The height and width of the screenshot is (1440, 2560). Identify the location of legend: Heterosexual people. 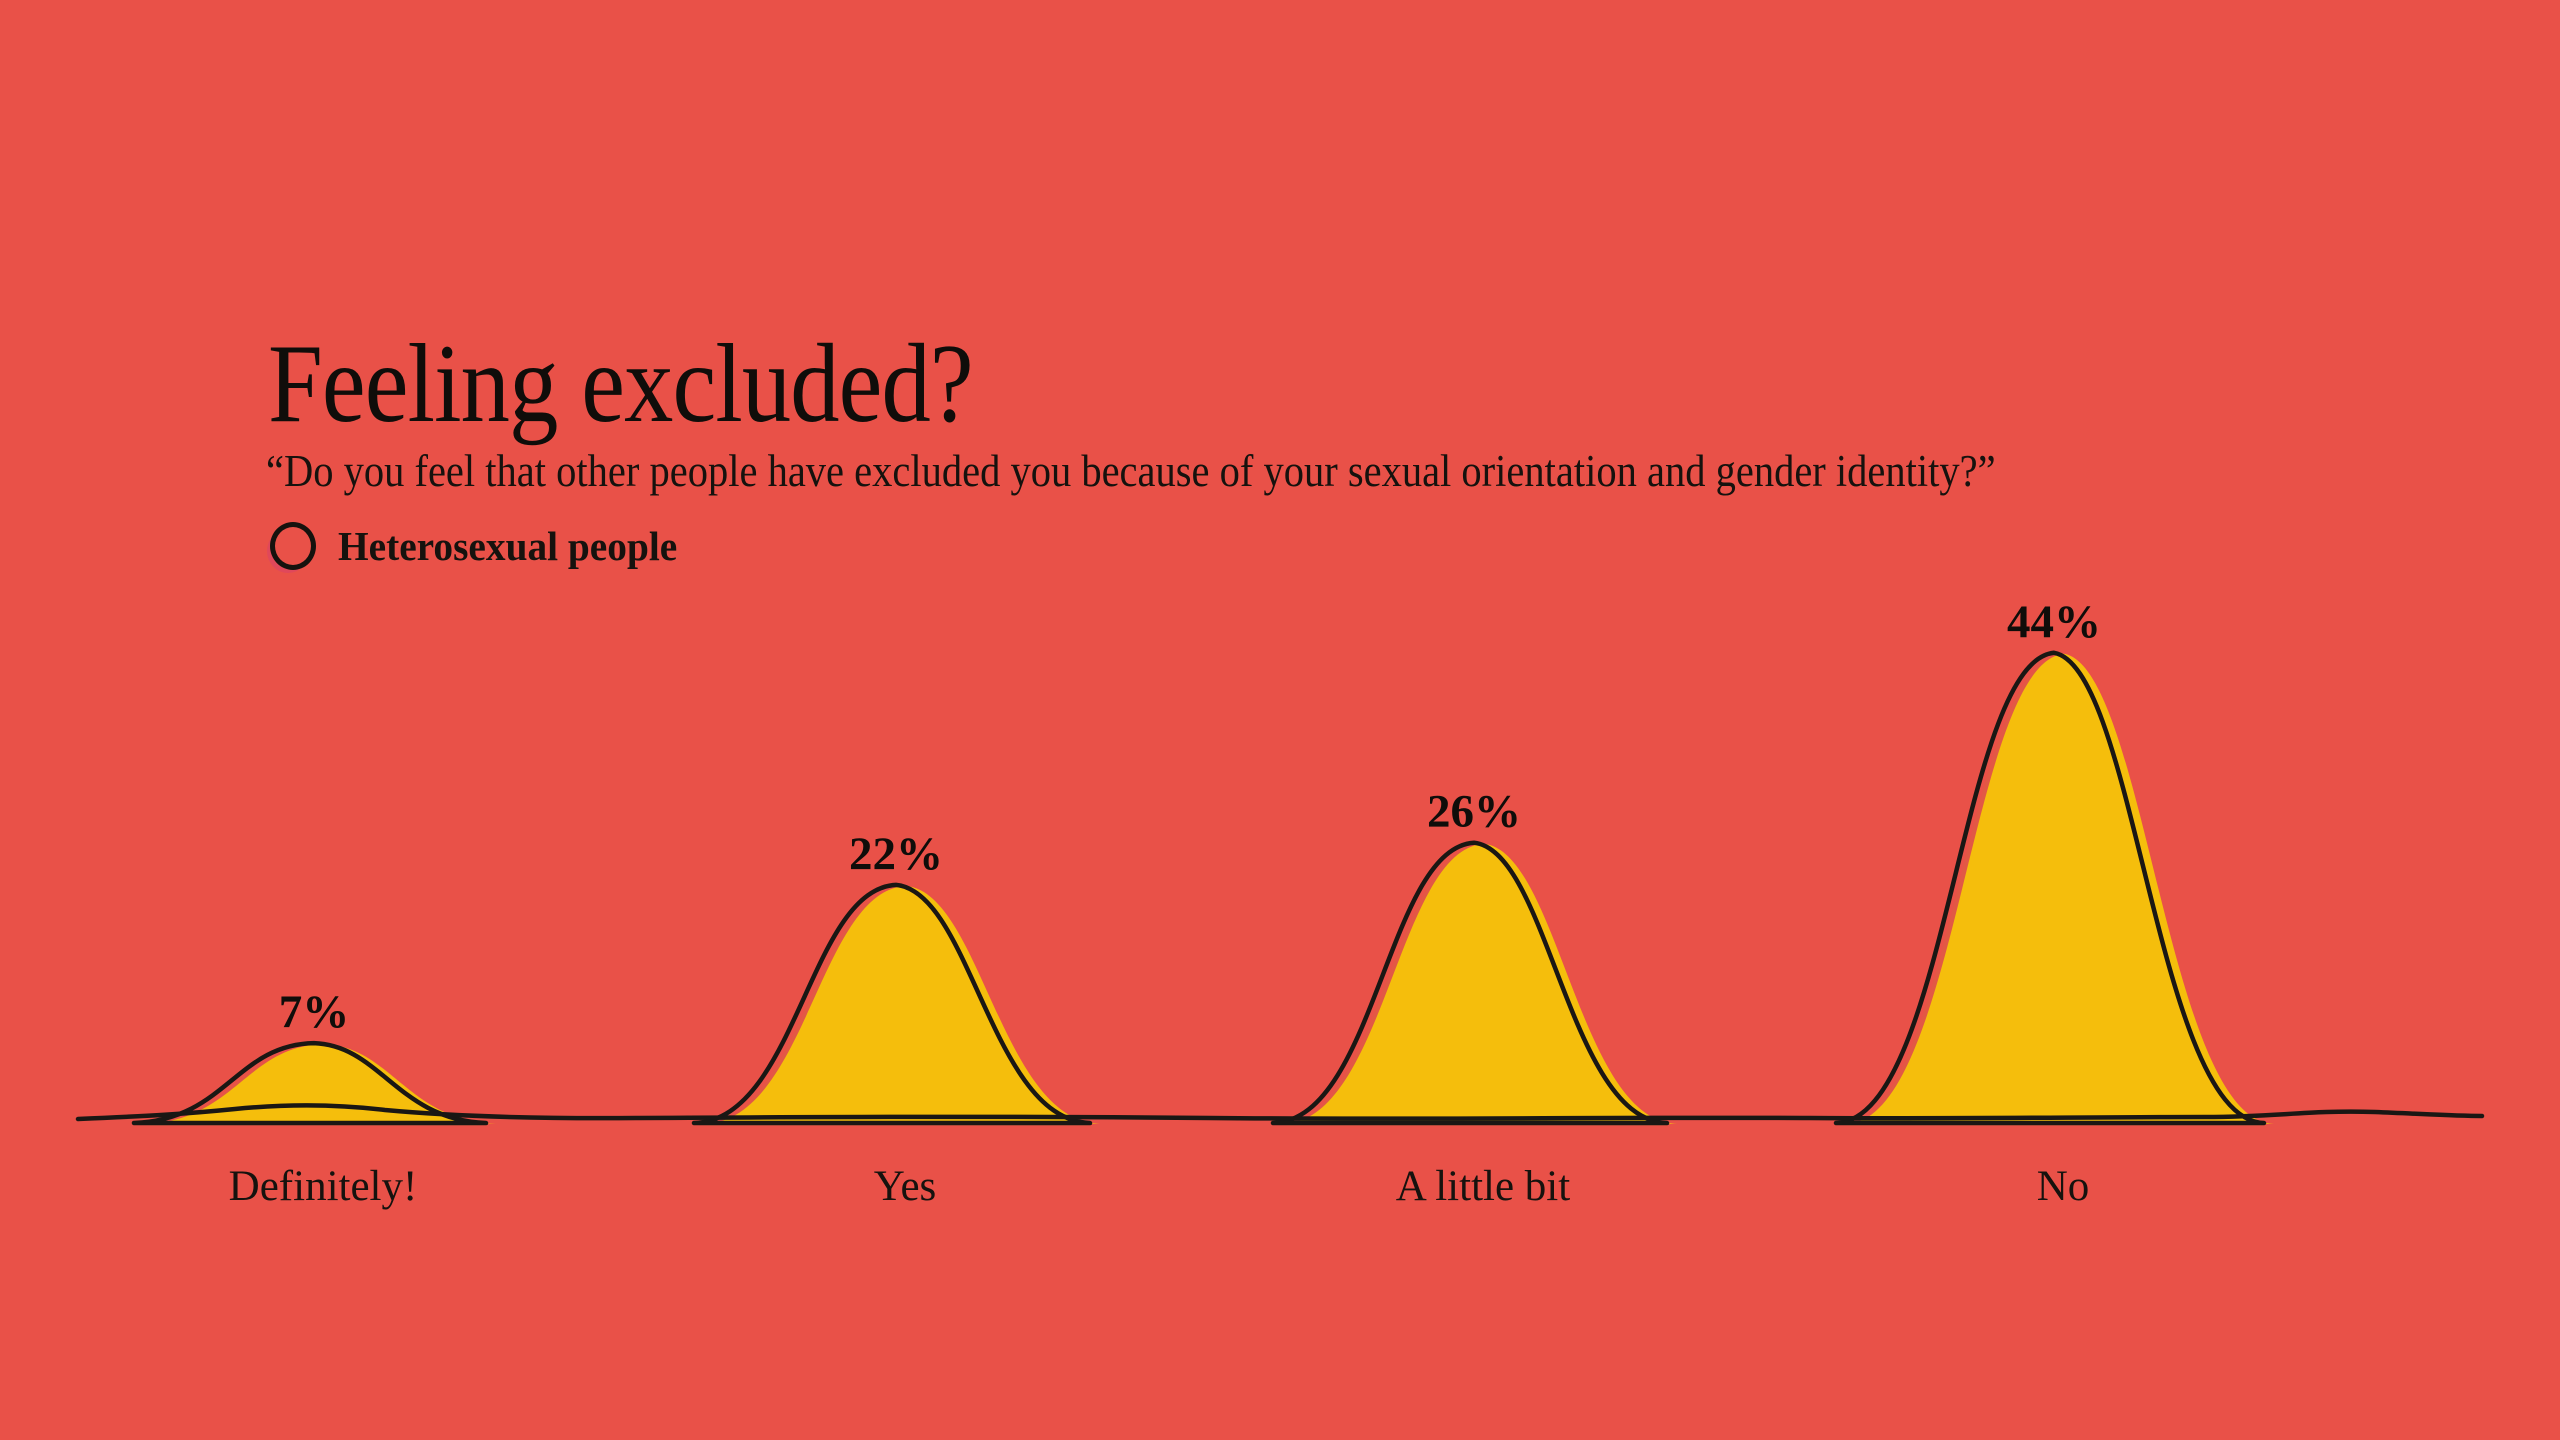
(480, 546).